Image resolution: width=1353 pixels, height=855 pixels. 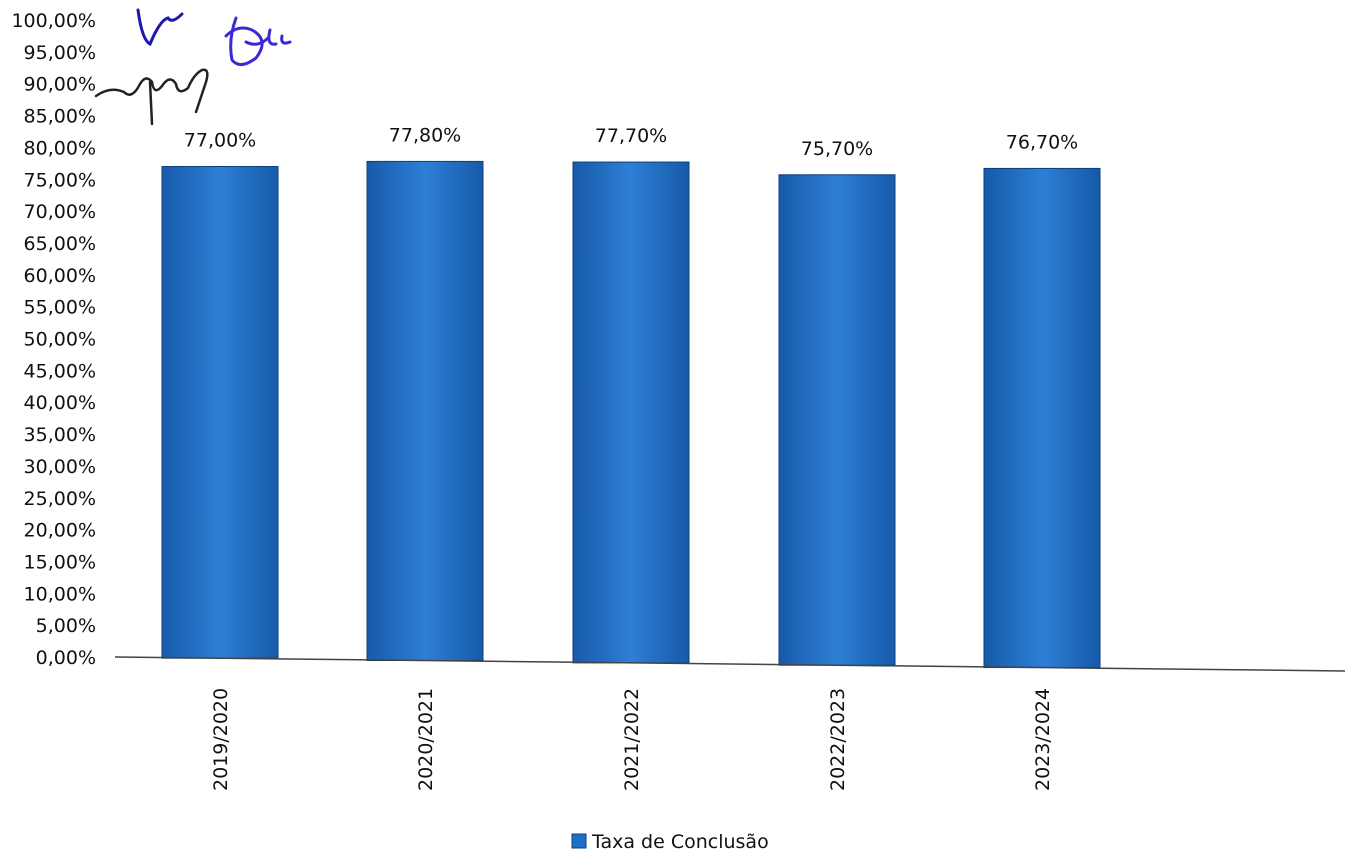 What do you see at coordinates (60, 276) in the screenshot?
I see `y-tick-label: 60,00%` at bounding box center [60, 276].